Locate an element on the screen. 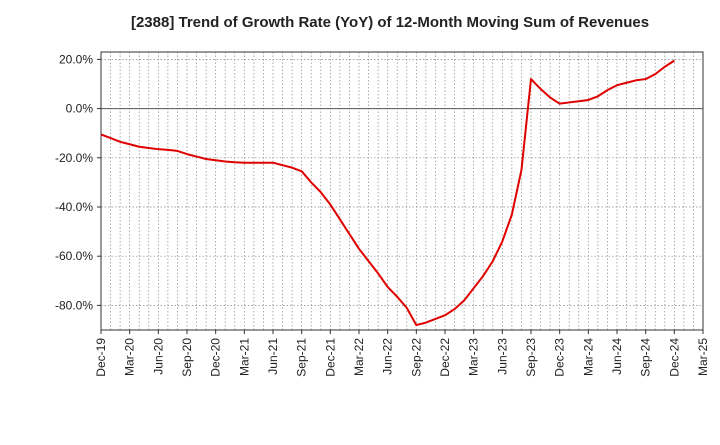 This screenshot has width=720, height=445. x-tick-label: Dec-19 is located at coordinates (101, 357).